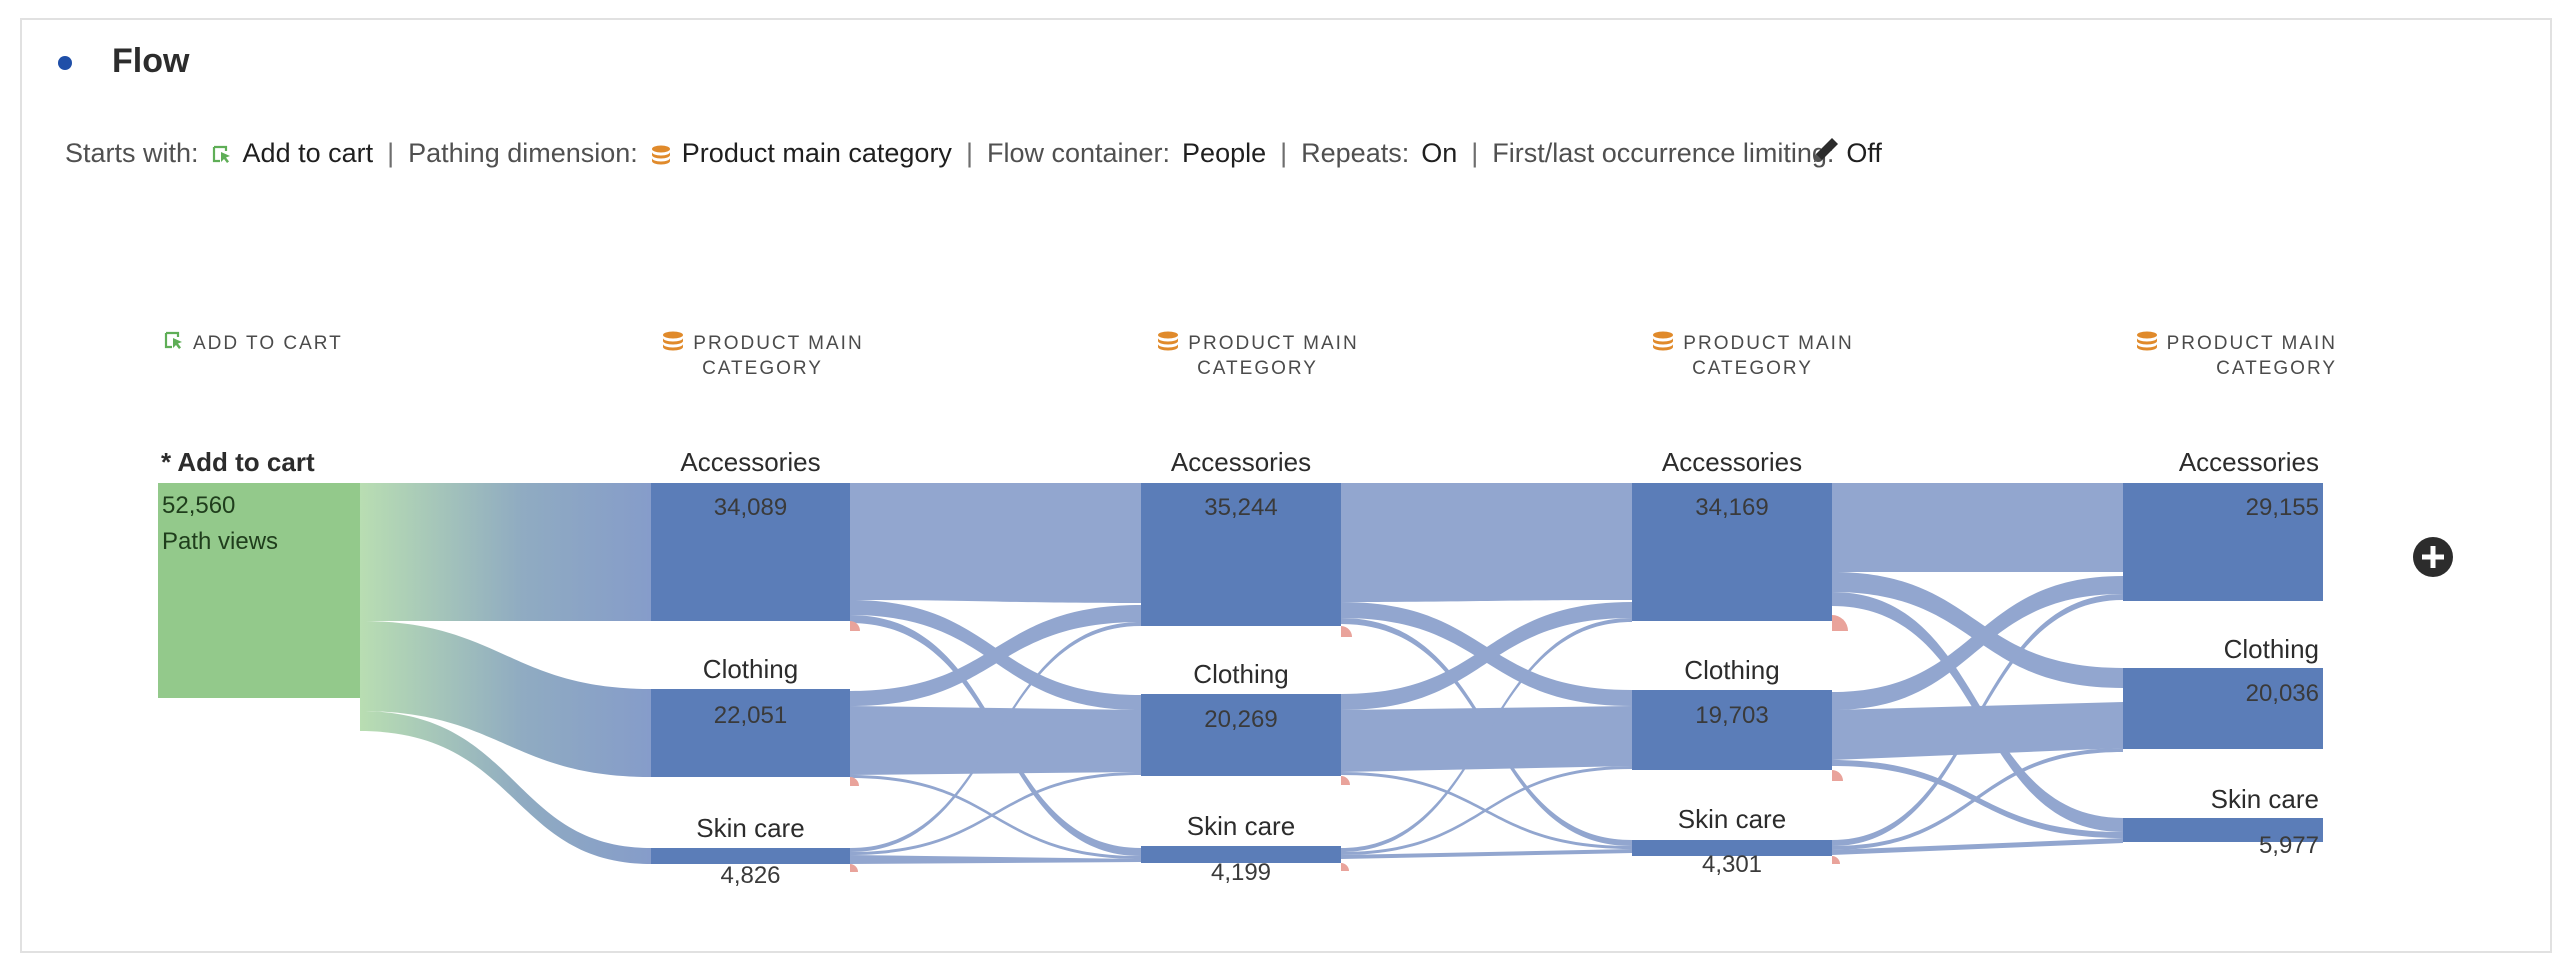 This screenshot has height=967, width=2573. What do you see at coordinates (1241, 507) in the screenshot?
I see `node-value: 35,244` at bounding box center [1241, 507].